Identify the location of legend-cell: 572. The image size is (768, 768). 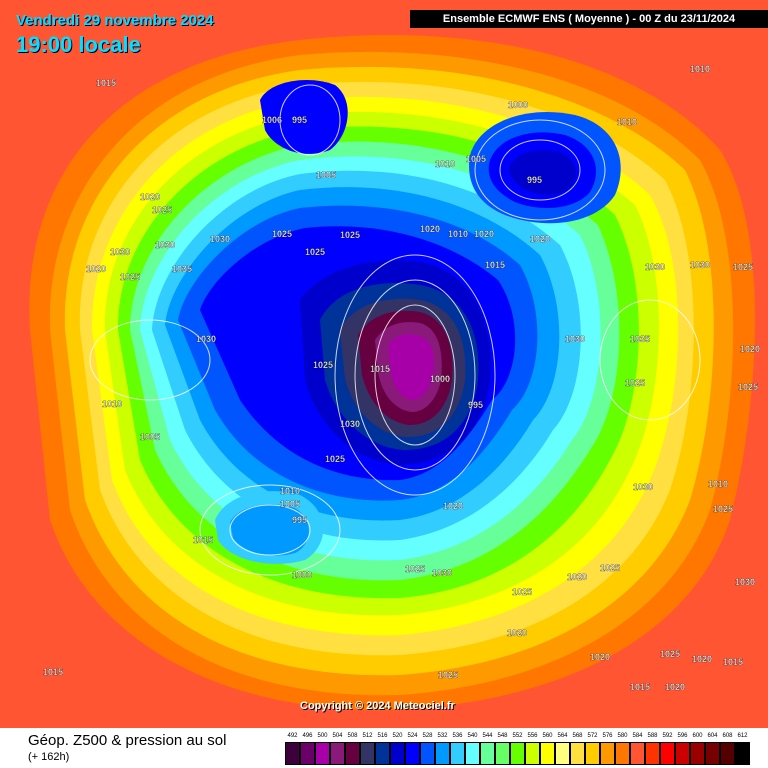
(592, 749).